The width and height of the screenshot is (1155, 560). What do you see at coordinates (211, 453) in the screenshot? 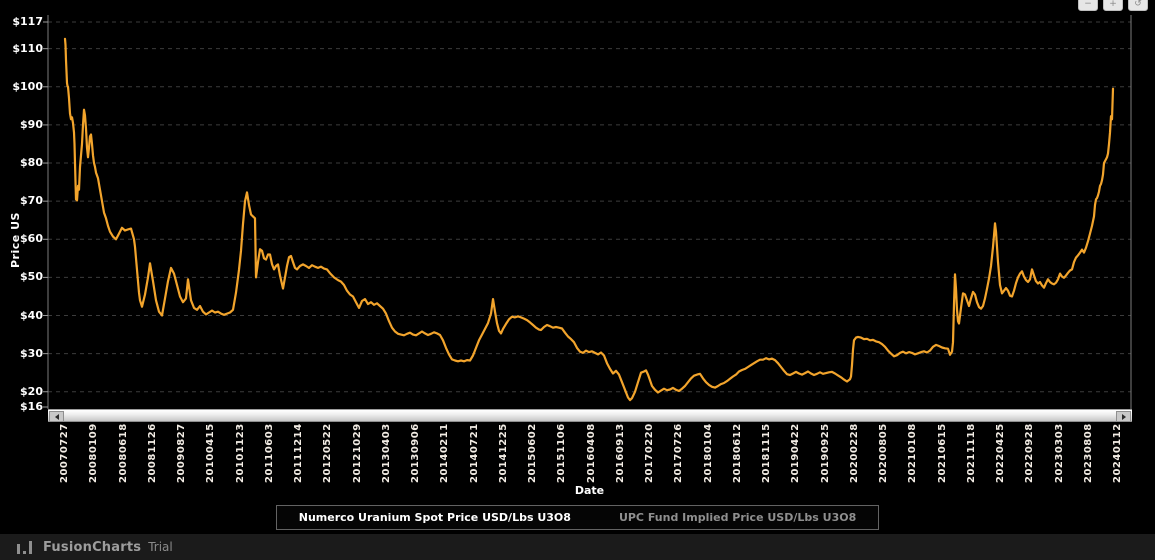
I see `x-axis-label: 20100415` at bounding box center [211, 453].